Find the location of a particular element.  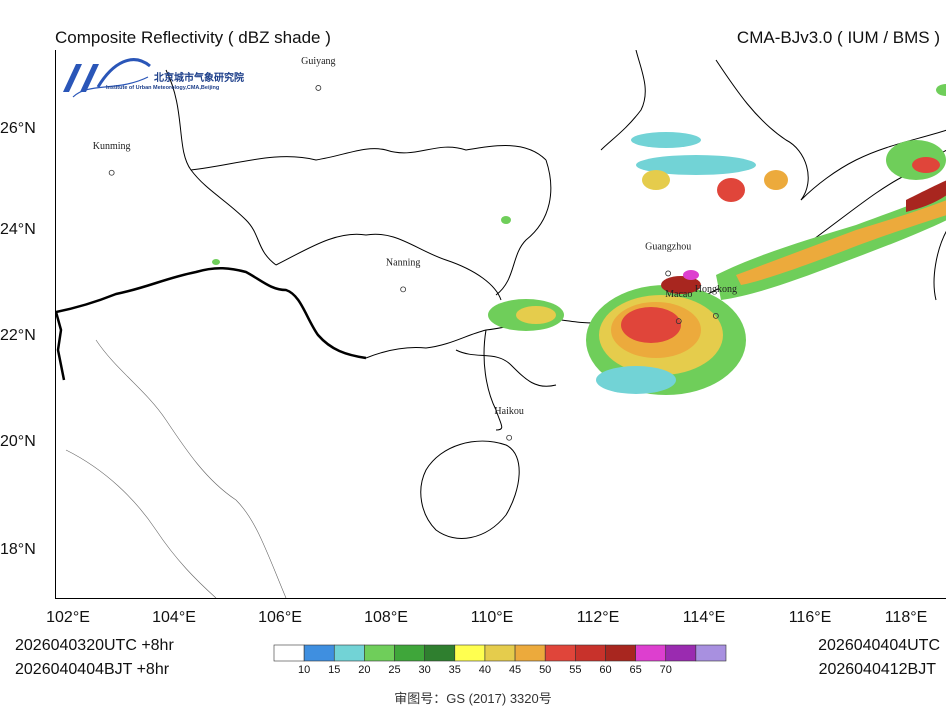

colorbar-tick-label: 60 is located at coordinates (605, 670).